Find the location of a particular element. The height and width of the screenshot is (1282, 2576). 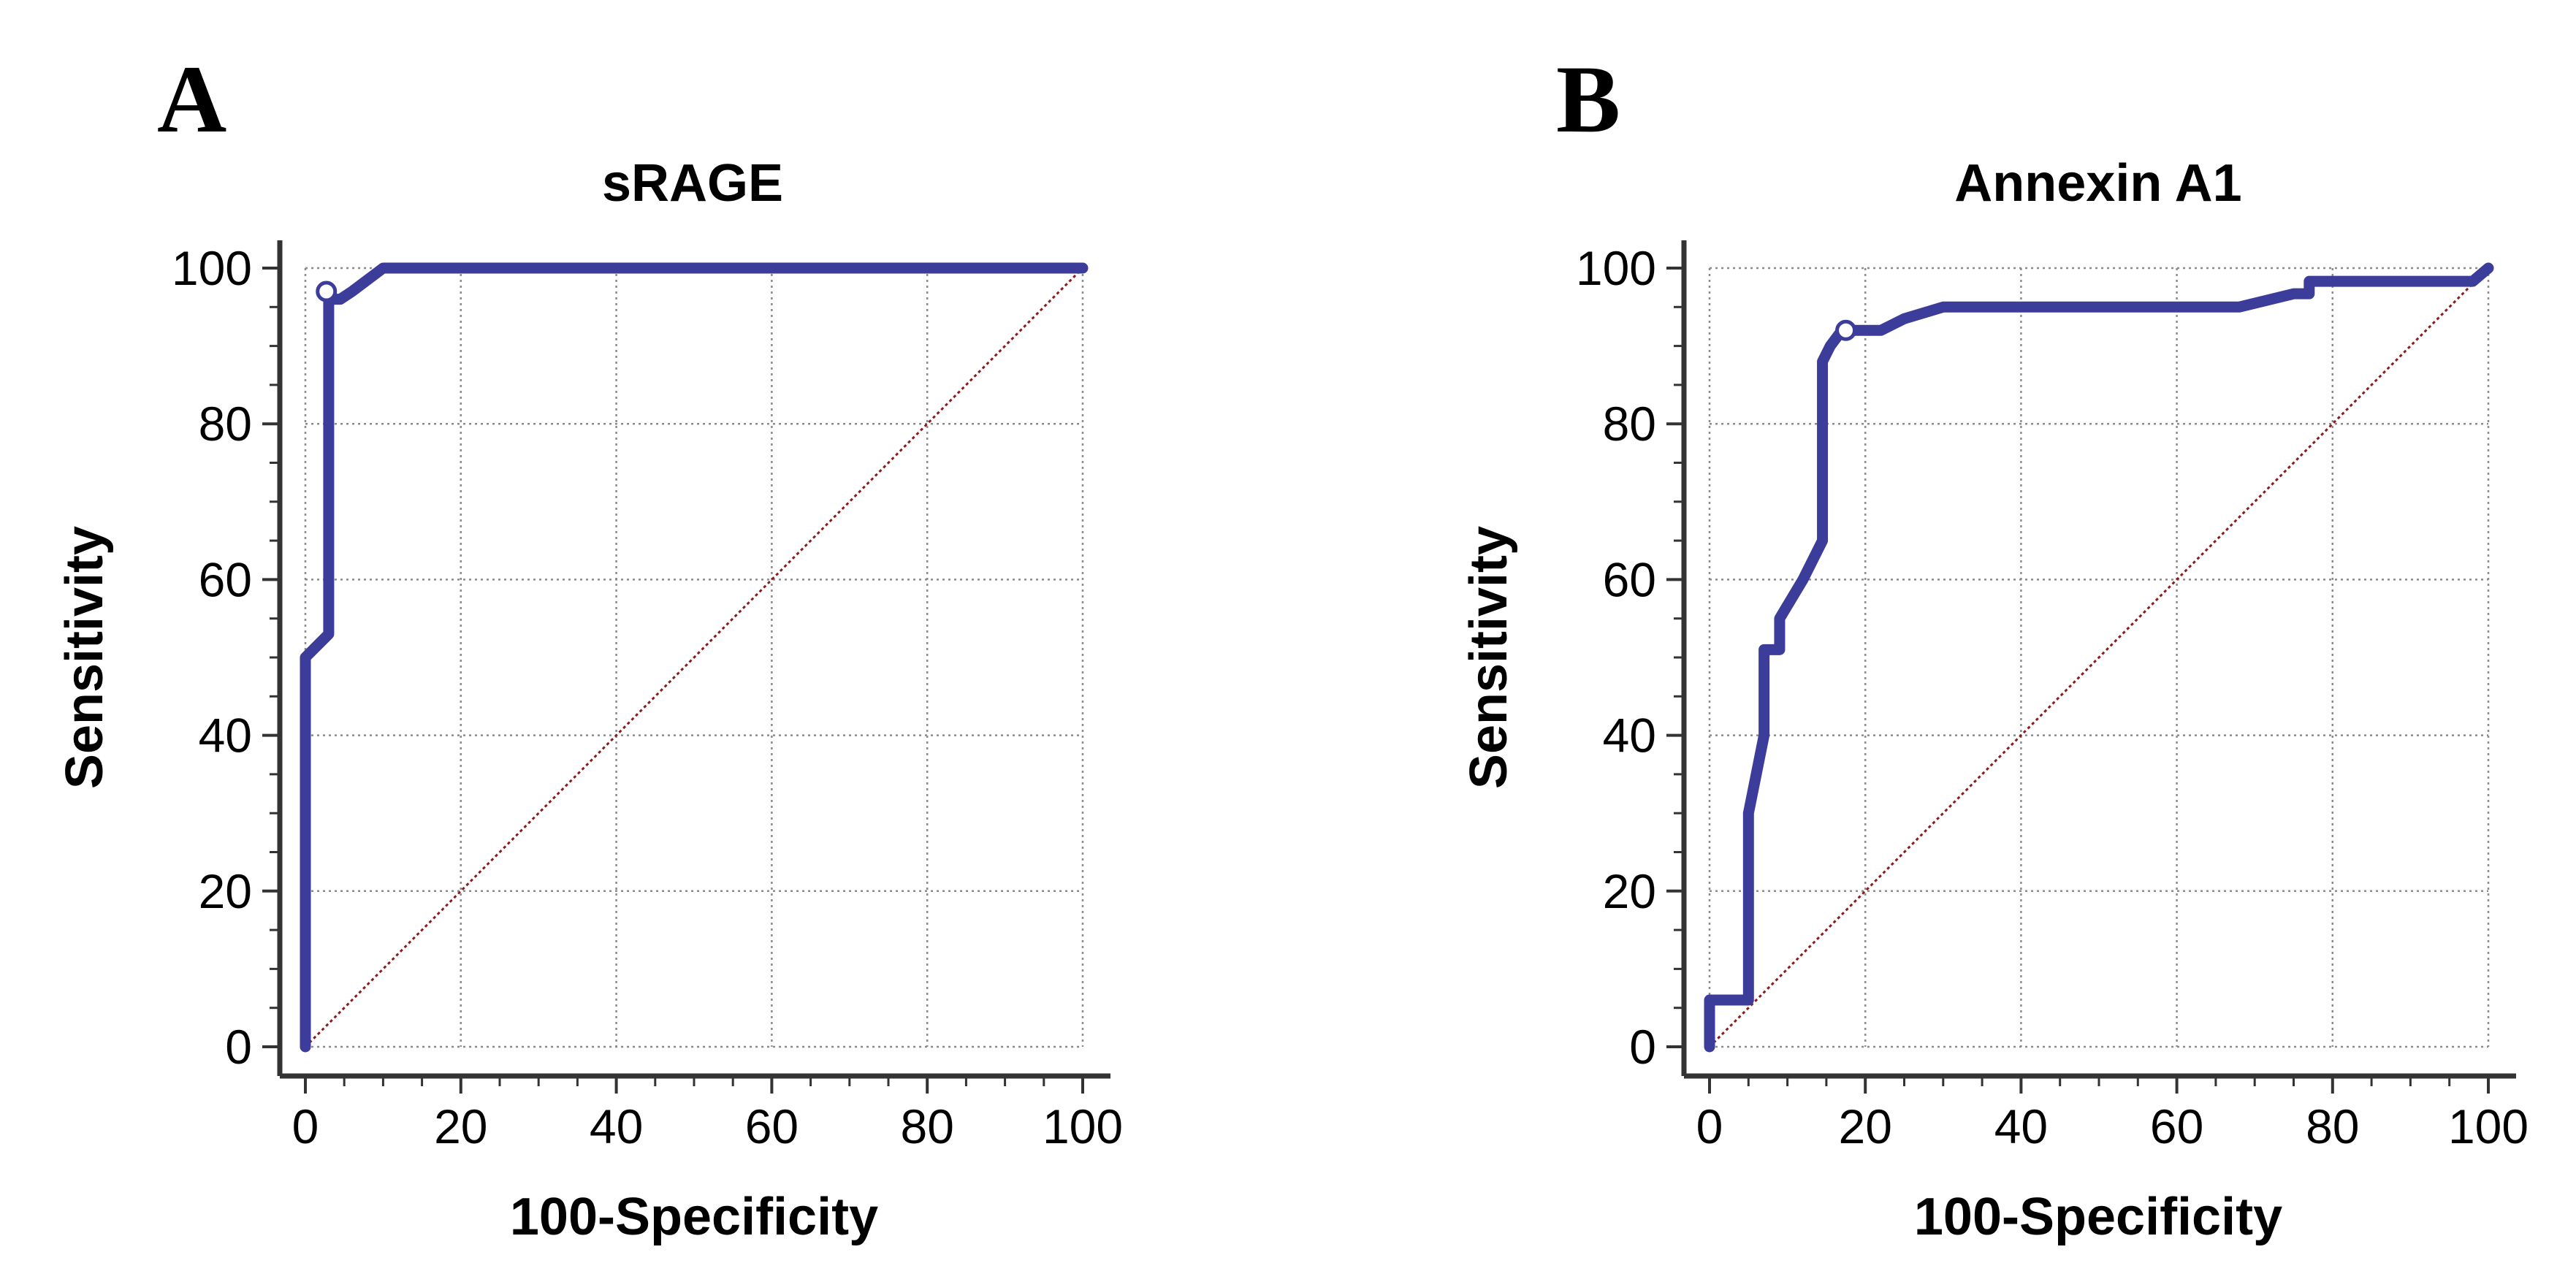

panel-letter: B is located at coordinates (1588, 99).